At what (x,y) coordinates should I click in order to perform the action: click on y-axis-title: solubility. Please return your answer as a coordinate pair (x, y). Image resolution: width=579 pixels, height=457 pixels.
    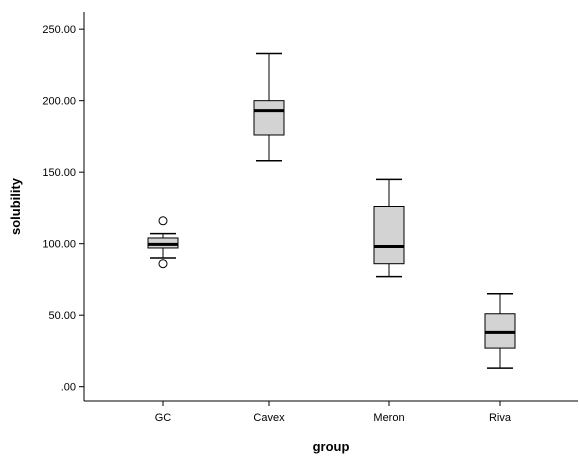
    Looking at the image, I should click on (15, 206).